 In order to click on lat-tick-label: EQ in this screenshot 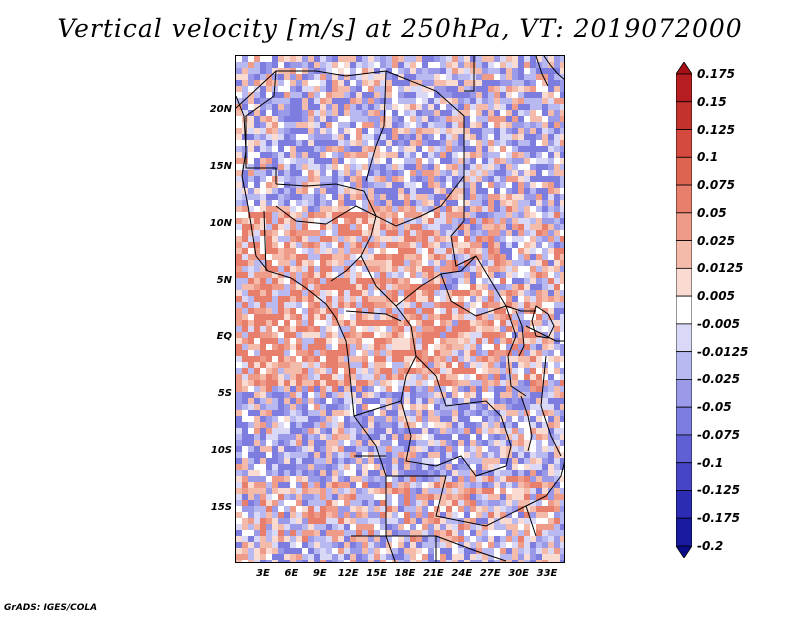, I will do `click(224, 336)`.